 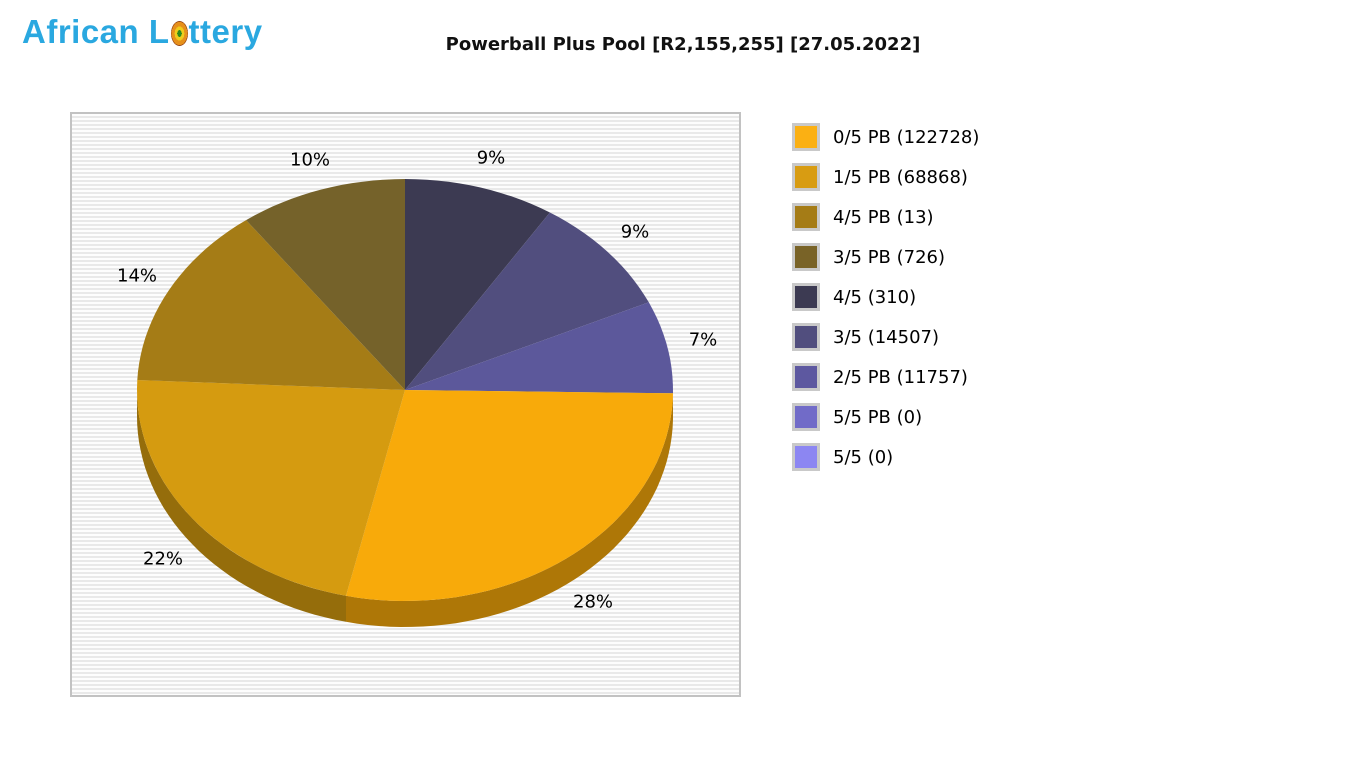 What do you see at coordinates (225, 31) in the screenshot?
I see `logo-text-suffix: ttery` at bounding box center [225, 31].